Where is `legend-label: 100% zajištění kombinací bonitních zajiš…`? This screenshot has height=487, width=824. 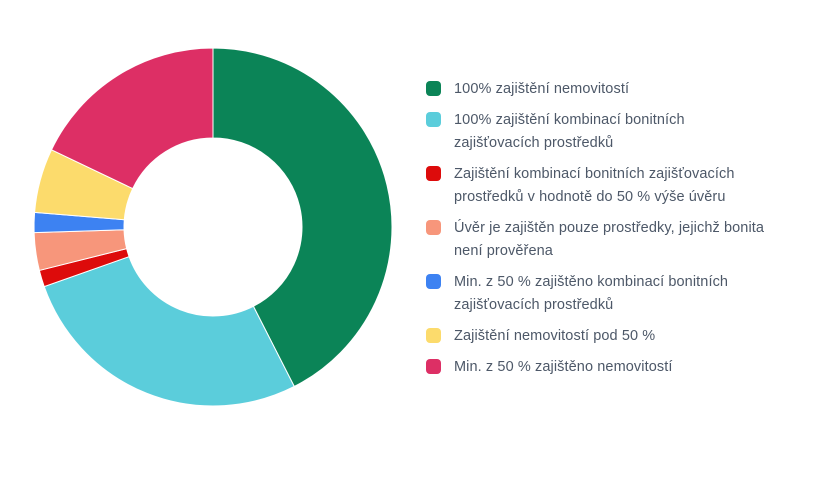 legend-label: 100% zajištění kombinací bonitních zajiš… is located at coordinates (569, 131).